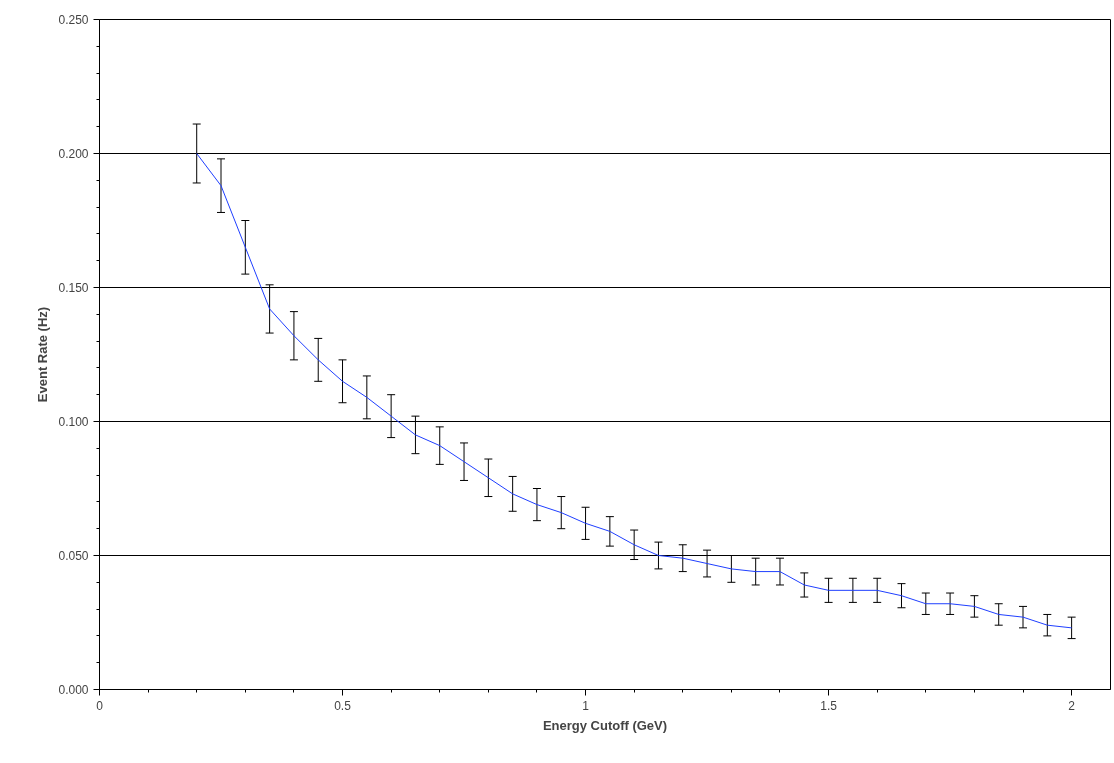 The image size is (1114, 763). What do you see at coordinates (73, 690) in the screenshot?
I see `y-tick-label: 0.000` at bounding box center [73, 690].